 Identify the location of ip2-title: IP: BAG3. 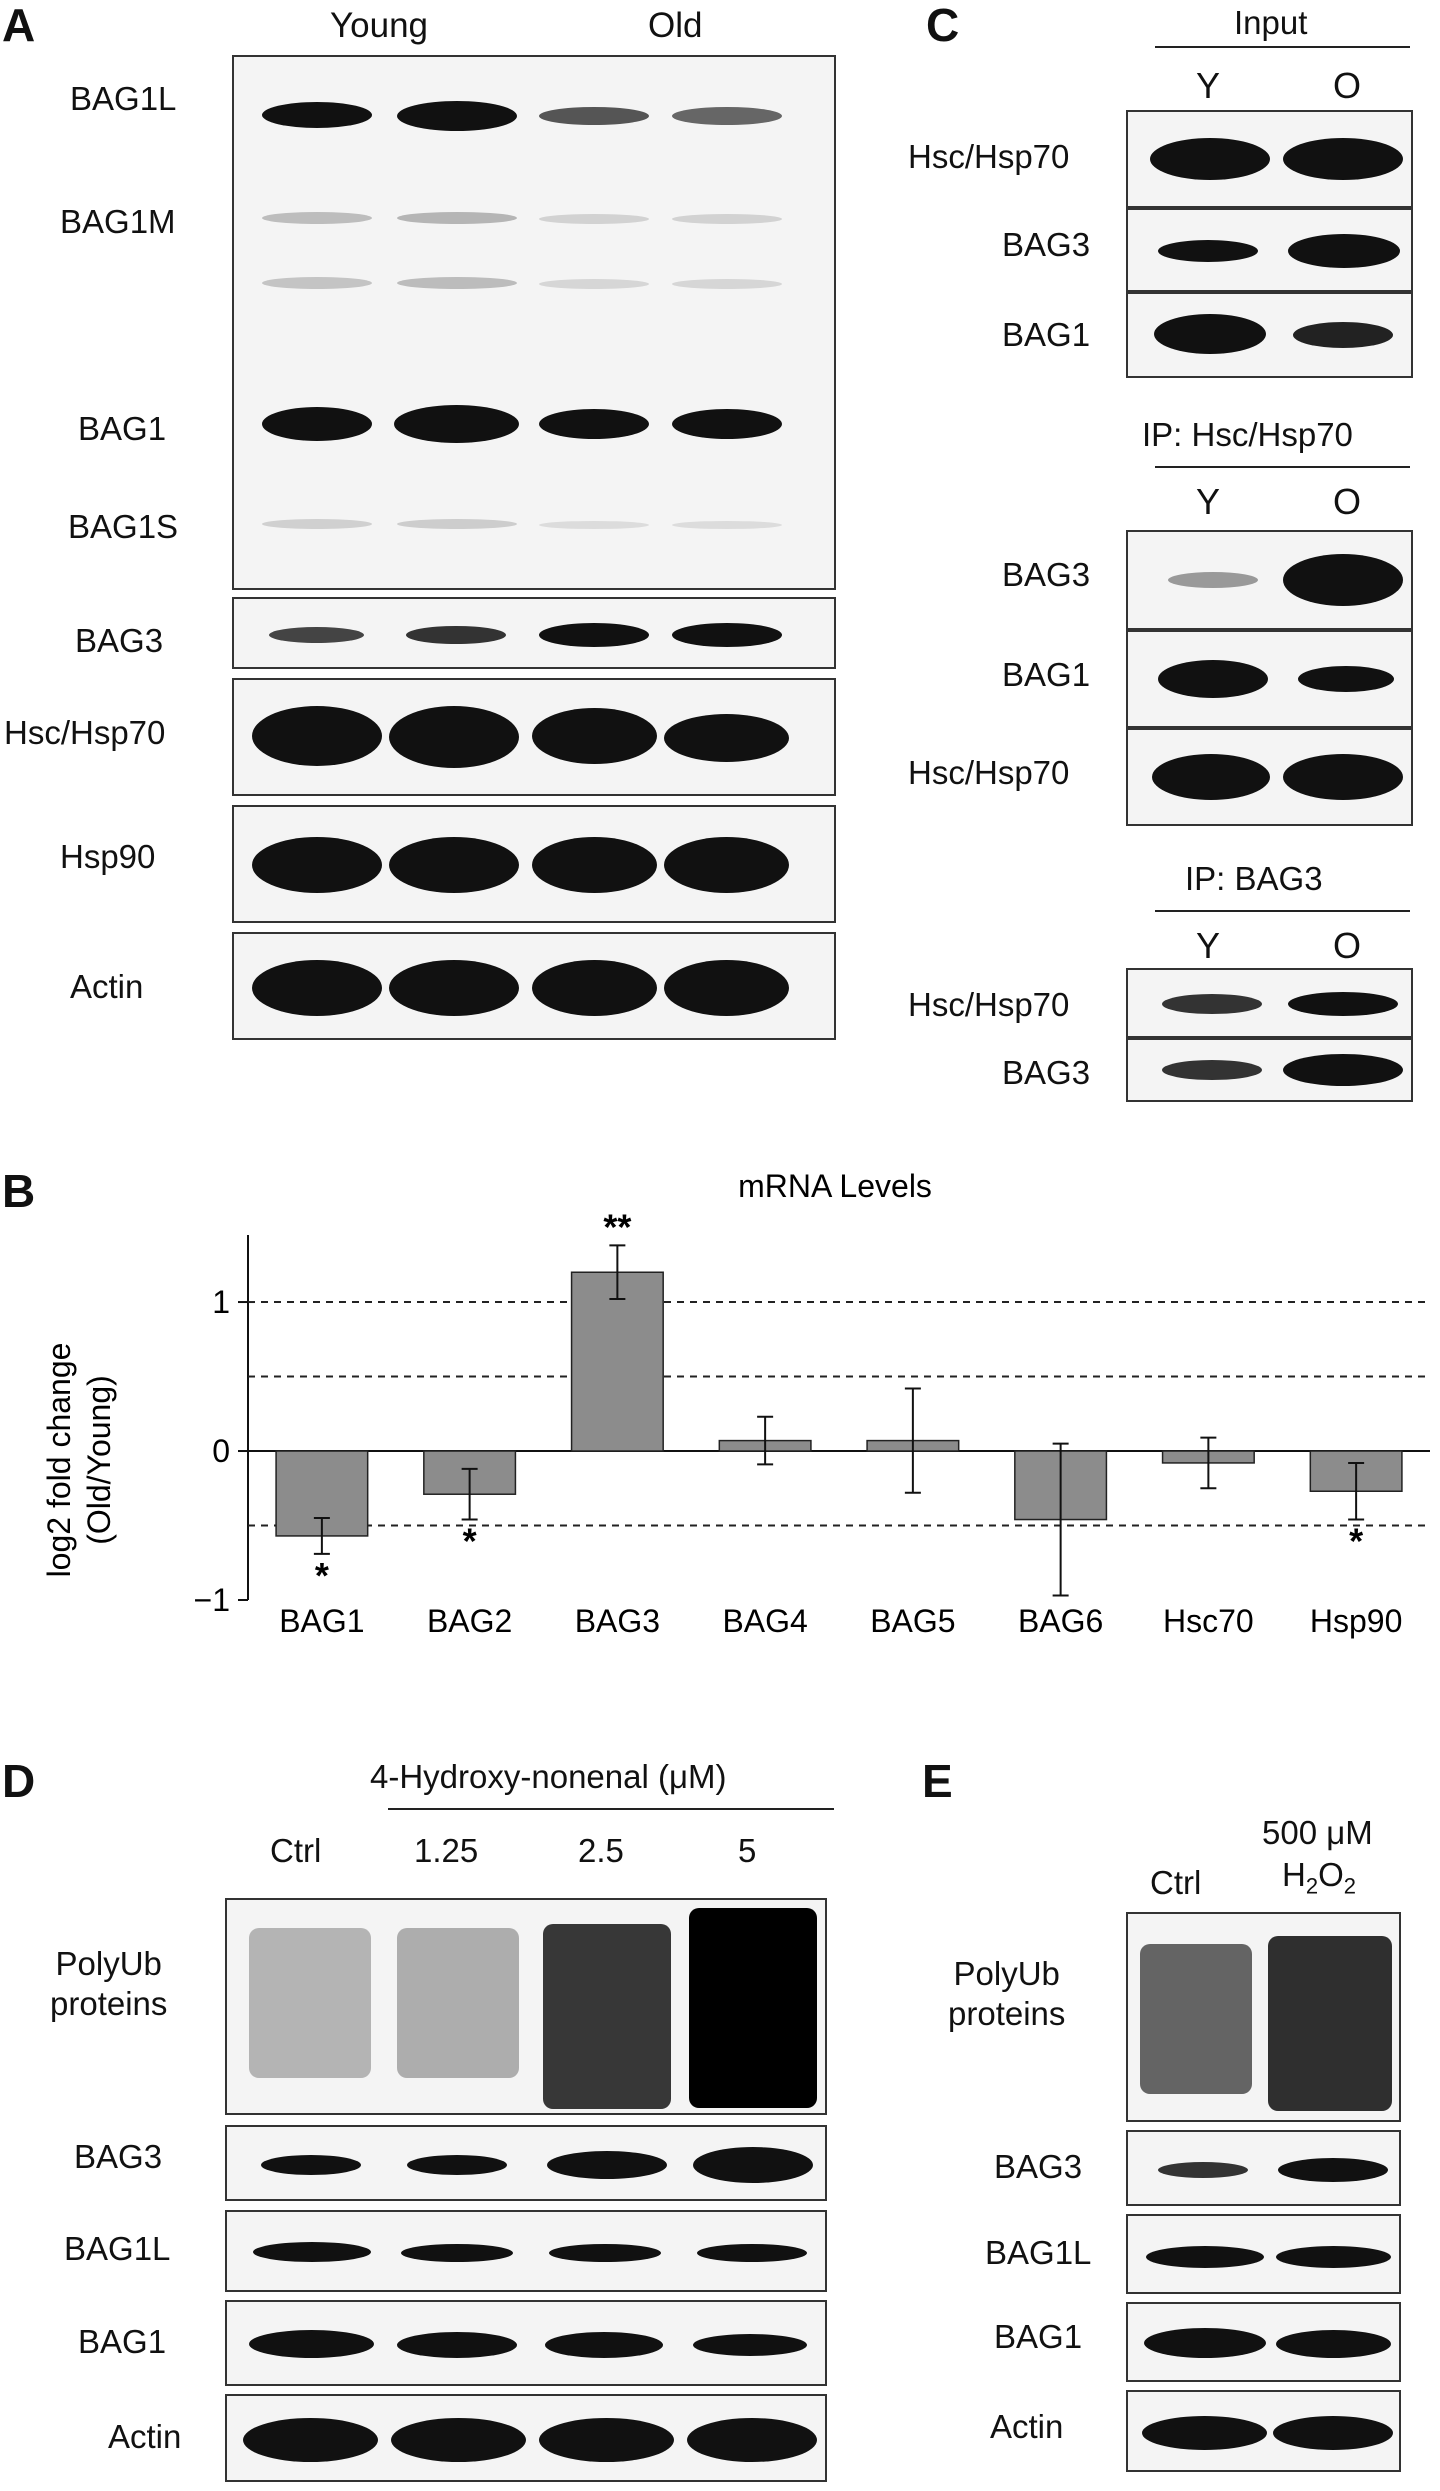
(1254, 878).